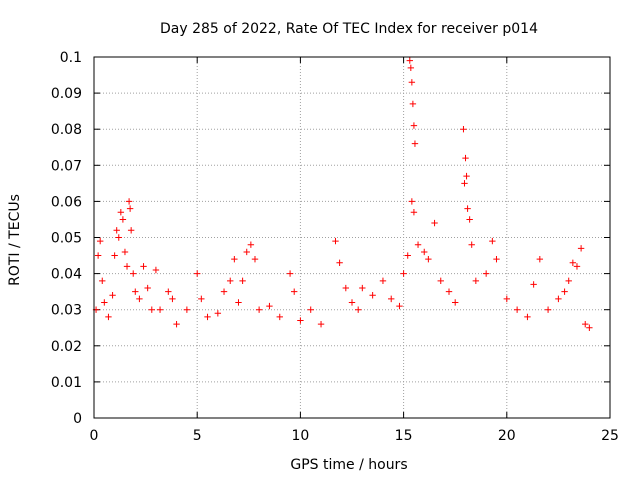 Image resolution: width=640 pixels, height=480 pixels. I want to click on y-axis-title: ROTI / TECUs, so click(15, 240).